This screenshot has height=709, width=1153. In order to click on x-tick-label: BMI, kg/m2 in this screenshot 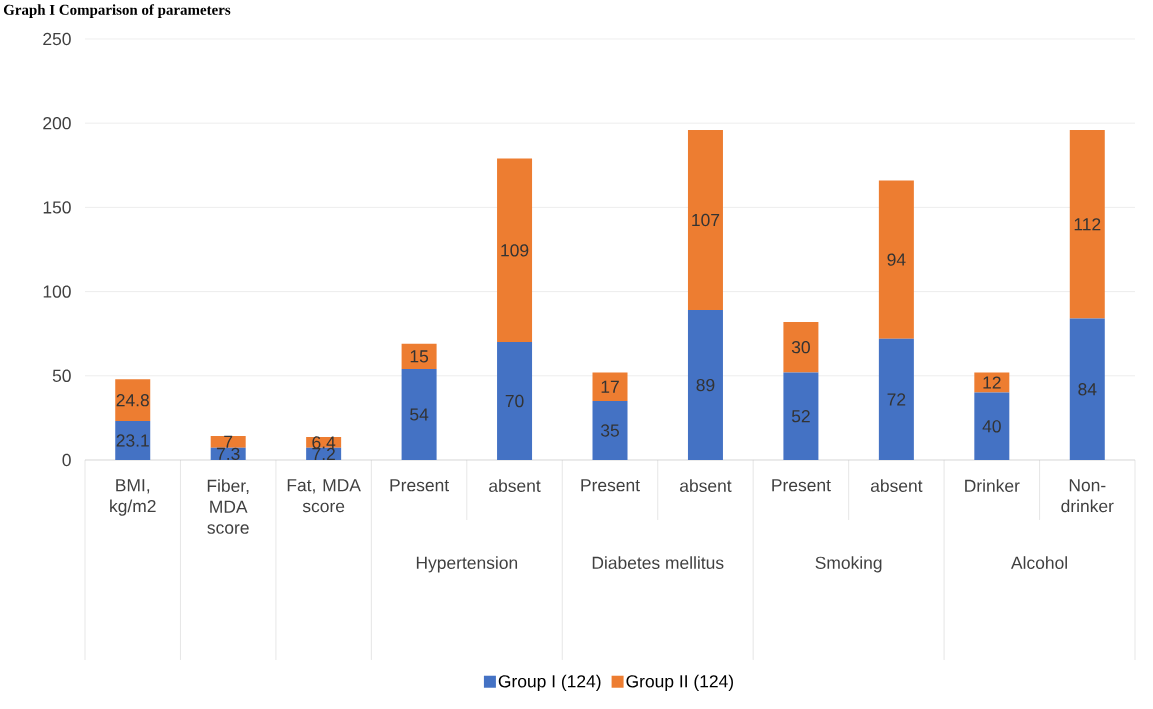, I will do `click(133, 497)`.